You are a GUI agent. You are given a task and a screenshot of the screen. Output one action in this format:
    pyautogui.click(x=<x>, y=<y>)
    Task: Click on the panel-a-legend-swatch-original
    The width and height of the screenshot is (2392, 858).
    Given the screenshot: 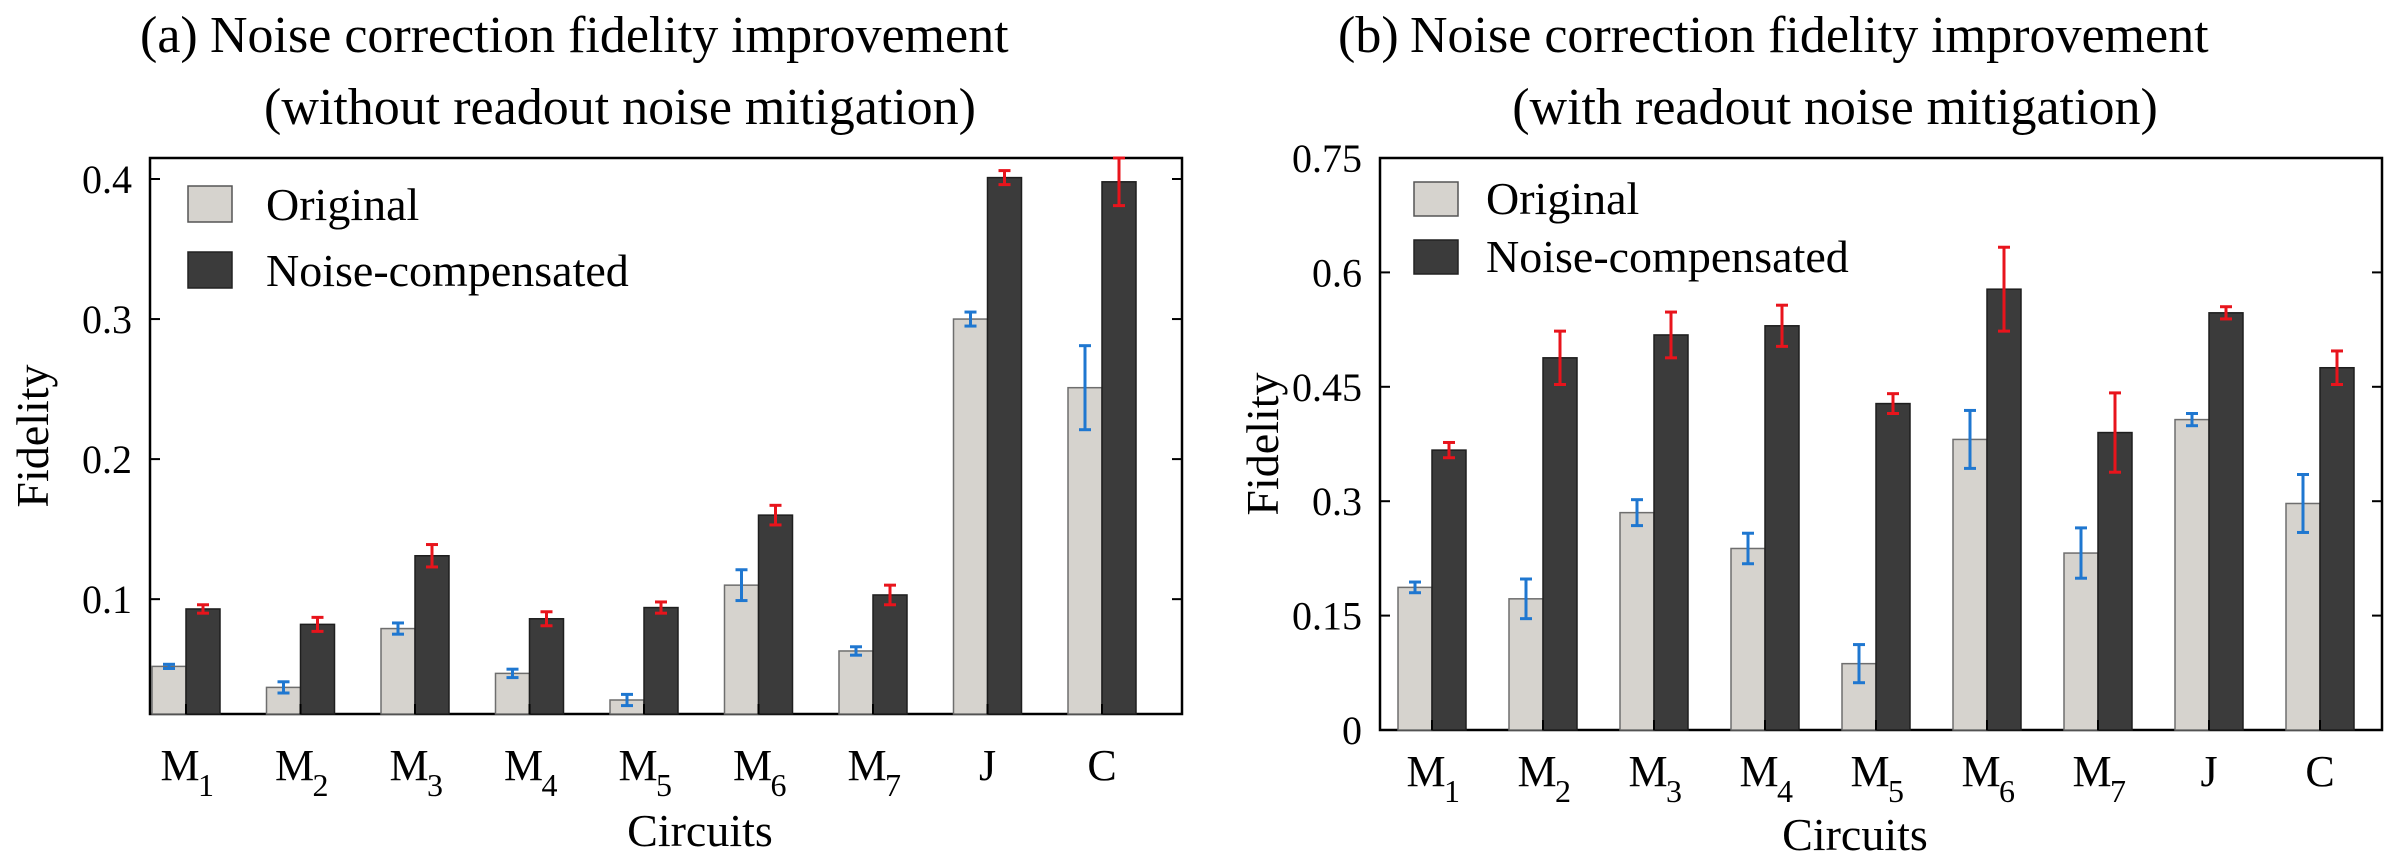 What is the action you would take?
    pyautogui.click(x=210, y=204)
    